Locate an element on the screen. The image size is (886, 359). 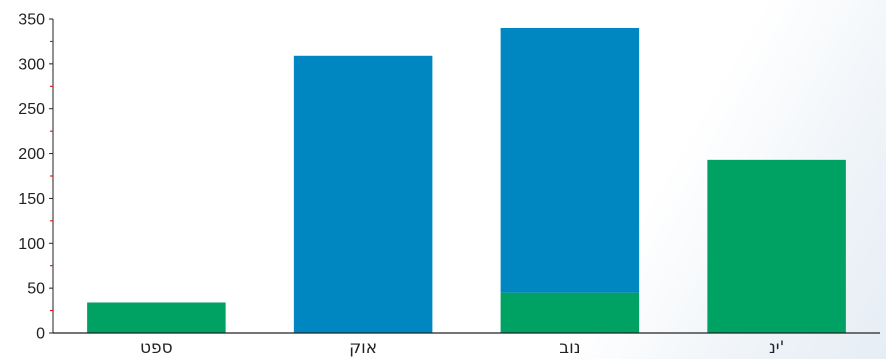
y-tick-label: 100 is located at coordinates (31, 244).